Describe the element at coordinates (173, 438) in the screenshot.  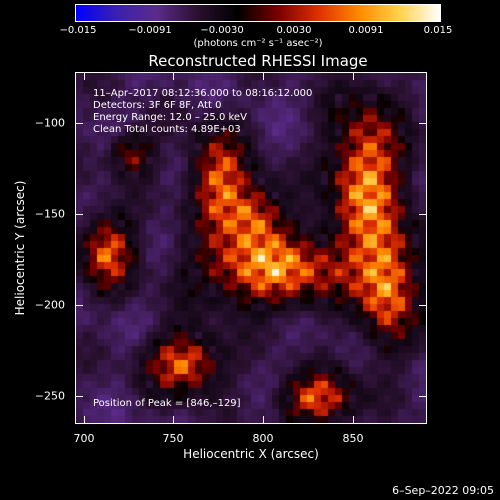
I see `x-tick-label: 750` at that location.